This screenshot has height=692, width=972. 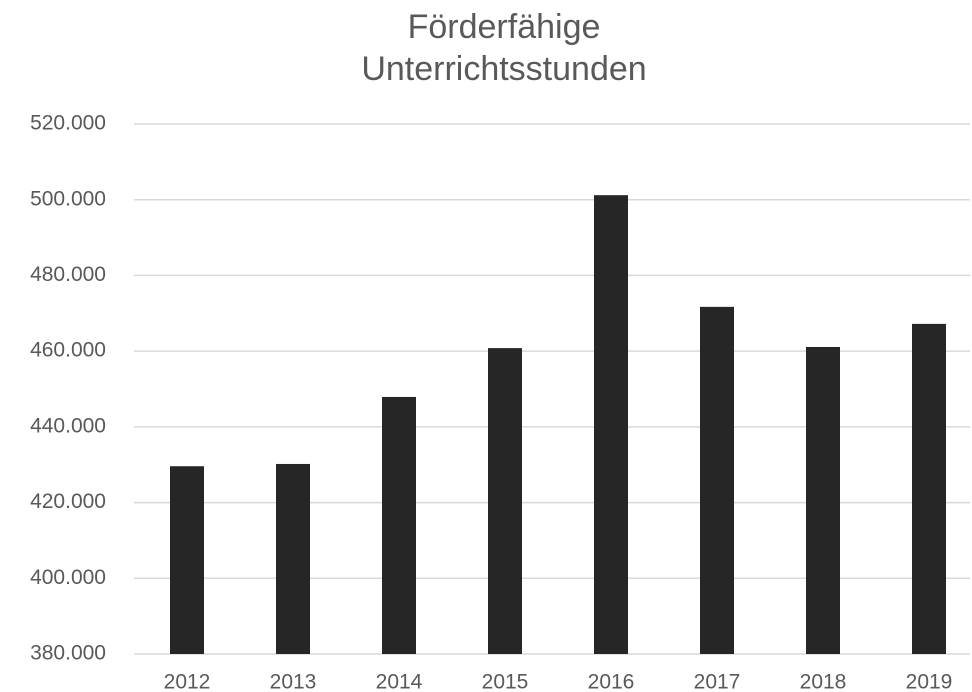 What do you see at coordinates (68, 198) in the screenshot?
I see `y-tick-label: 500.000` at bounding box center [68, 198].